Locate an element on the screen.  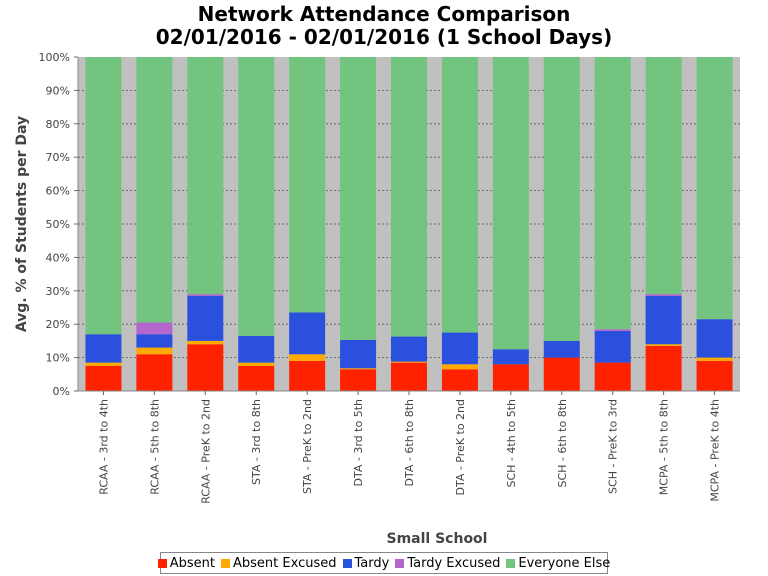
legend-label: Absent is located at coordinates (192, 563).